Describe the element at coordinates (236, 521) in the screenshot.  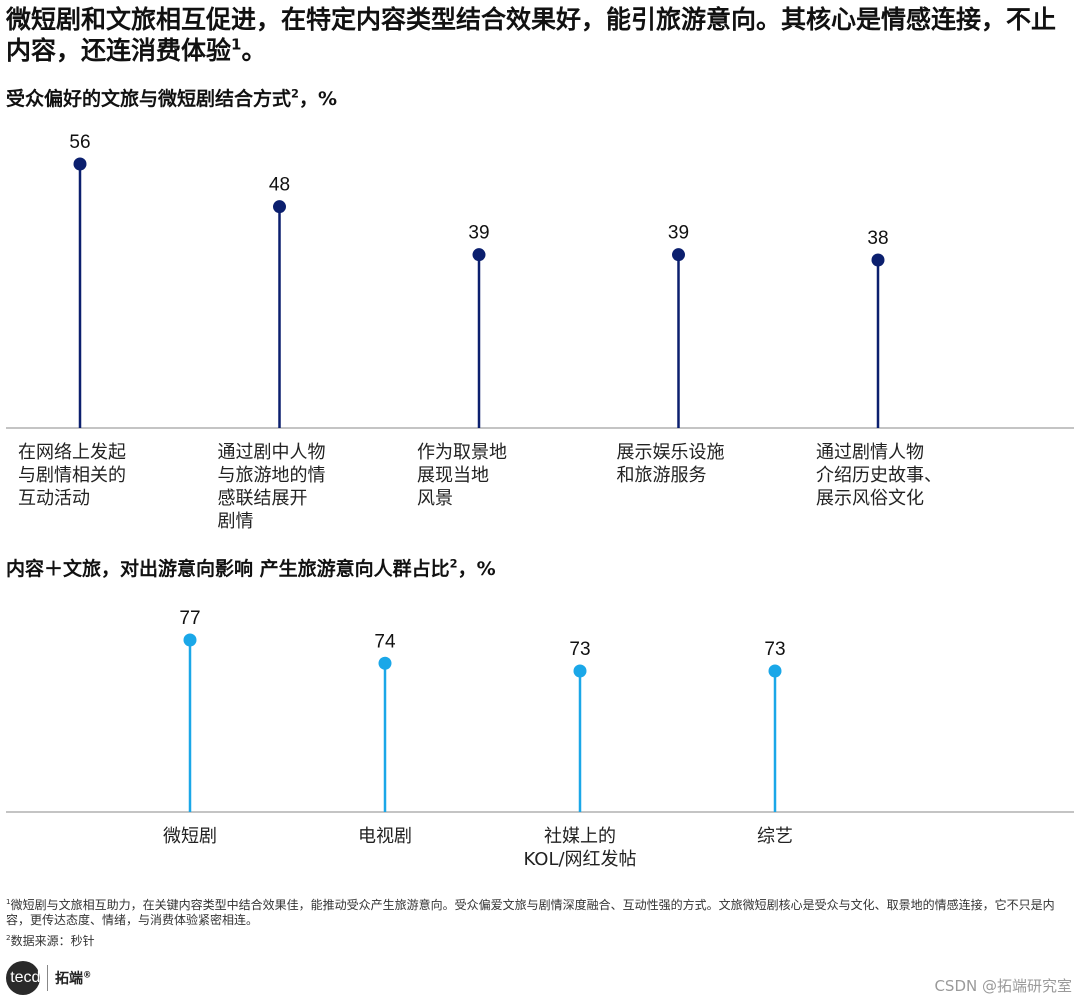
I see `chart1-category-line: 剧情` at that location.